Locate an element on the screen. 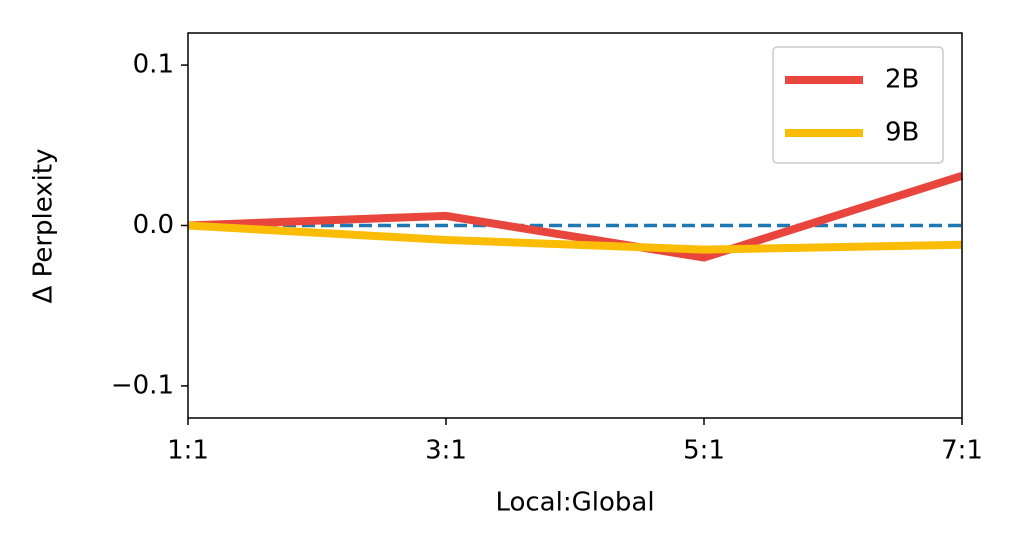 The image size is (1009, 538). x-tick-label: 7:1 is located at coordinates (962, 451).